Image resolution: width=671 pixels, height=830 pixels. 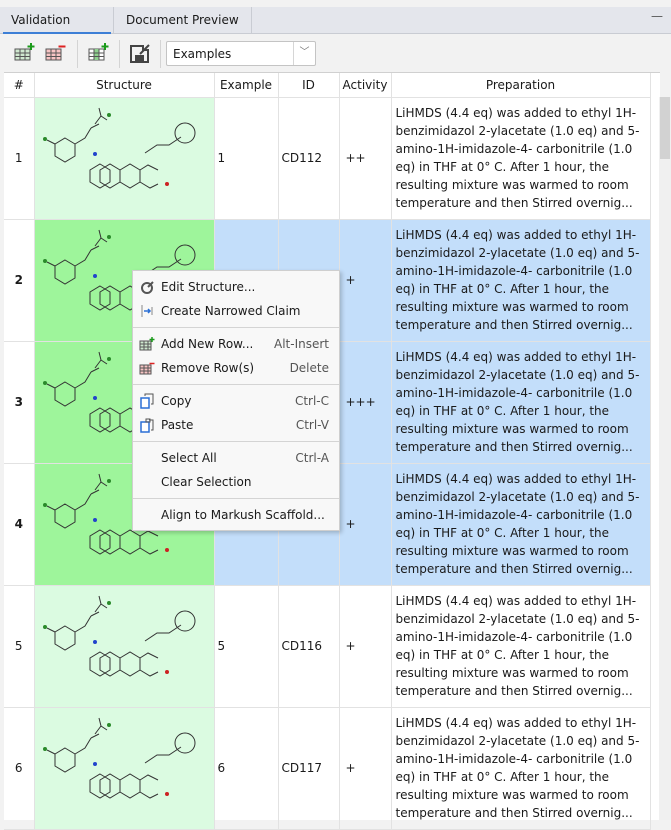 What do you see at coordinates (657, 16) in the screenshot?
I see `minimize-icon: —` at bounding box center [657, 16].